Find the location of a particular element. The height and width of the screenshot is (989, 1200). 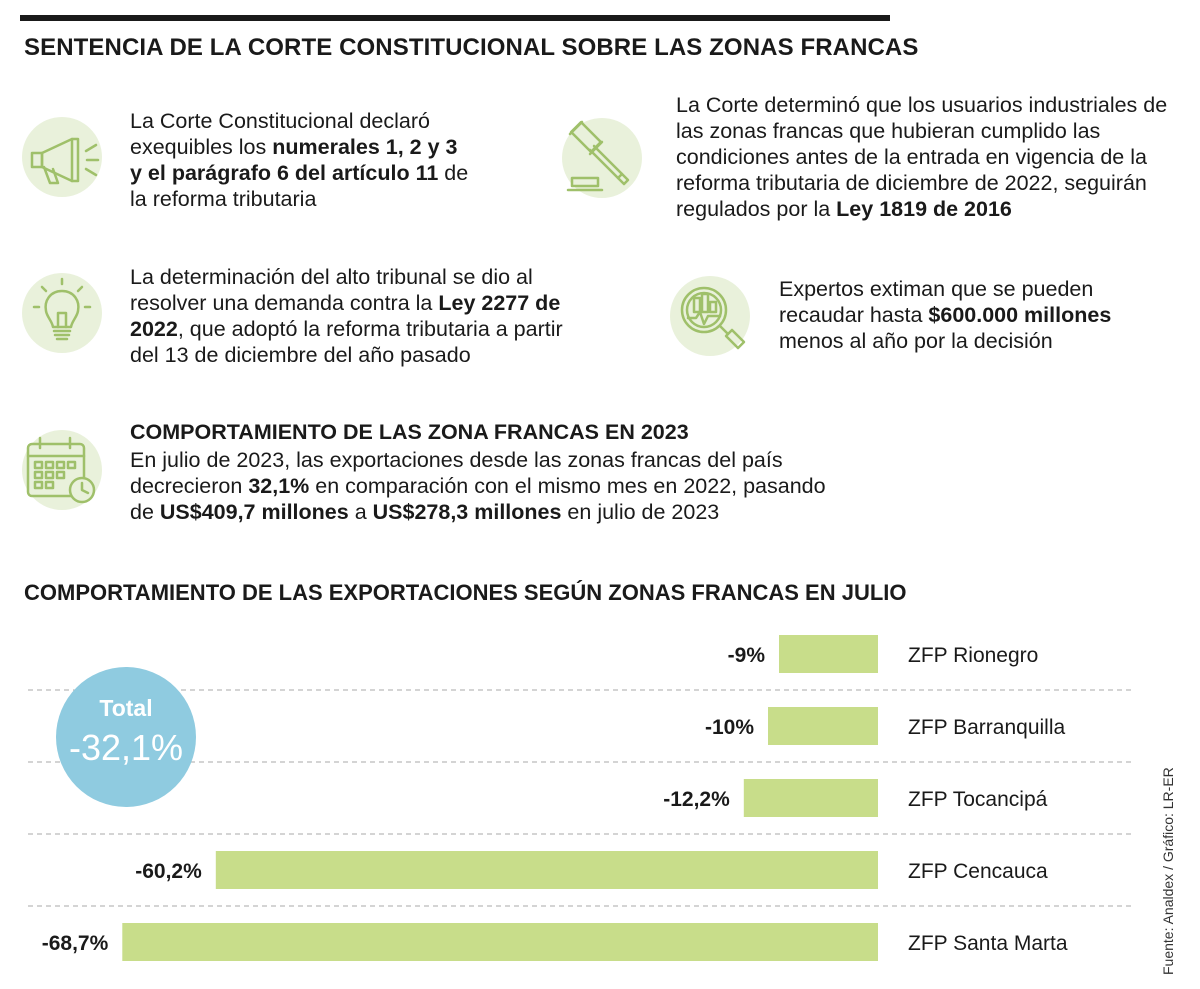

calendar-clock-icon is located at coordinates (62, 470).